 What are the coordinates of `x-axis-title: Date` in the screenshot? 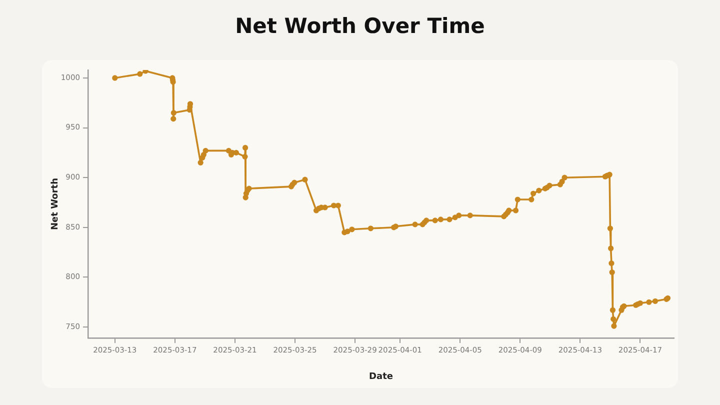 It's located at (381, 377).